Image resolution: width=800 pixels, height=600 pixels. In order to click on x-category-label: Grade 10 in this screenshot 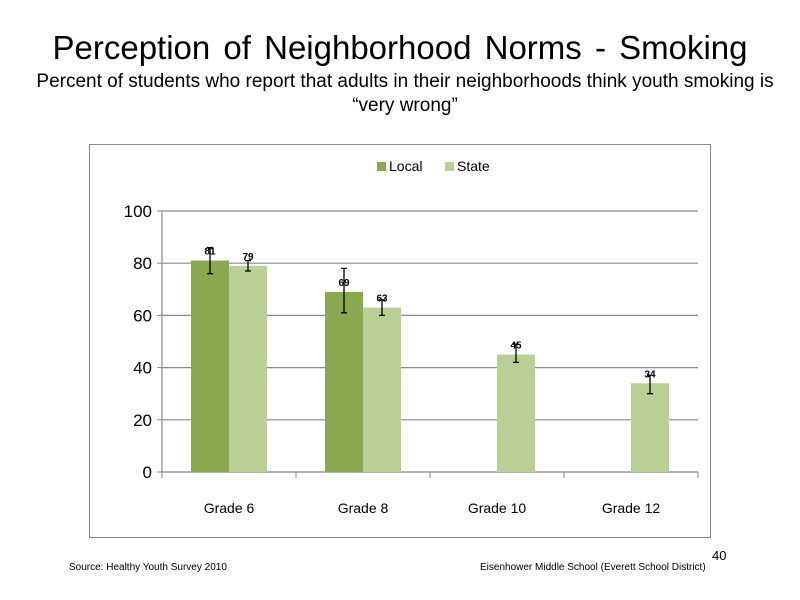, I will do `click(497, 508)`.